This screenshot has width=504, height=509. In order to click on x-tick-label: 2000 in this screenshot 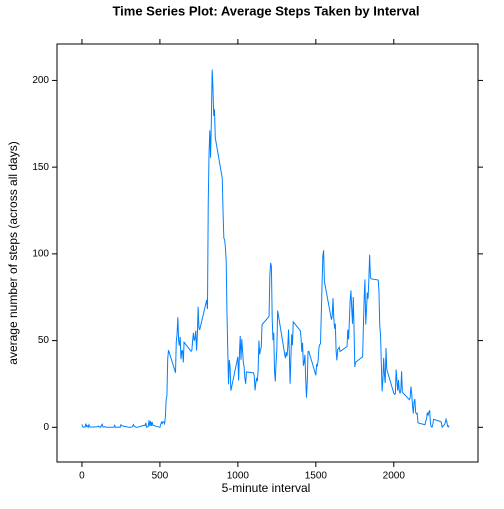, I will do `click(394, 476)`.